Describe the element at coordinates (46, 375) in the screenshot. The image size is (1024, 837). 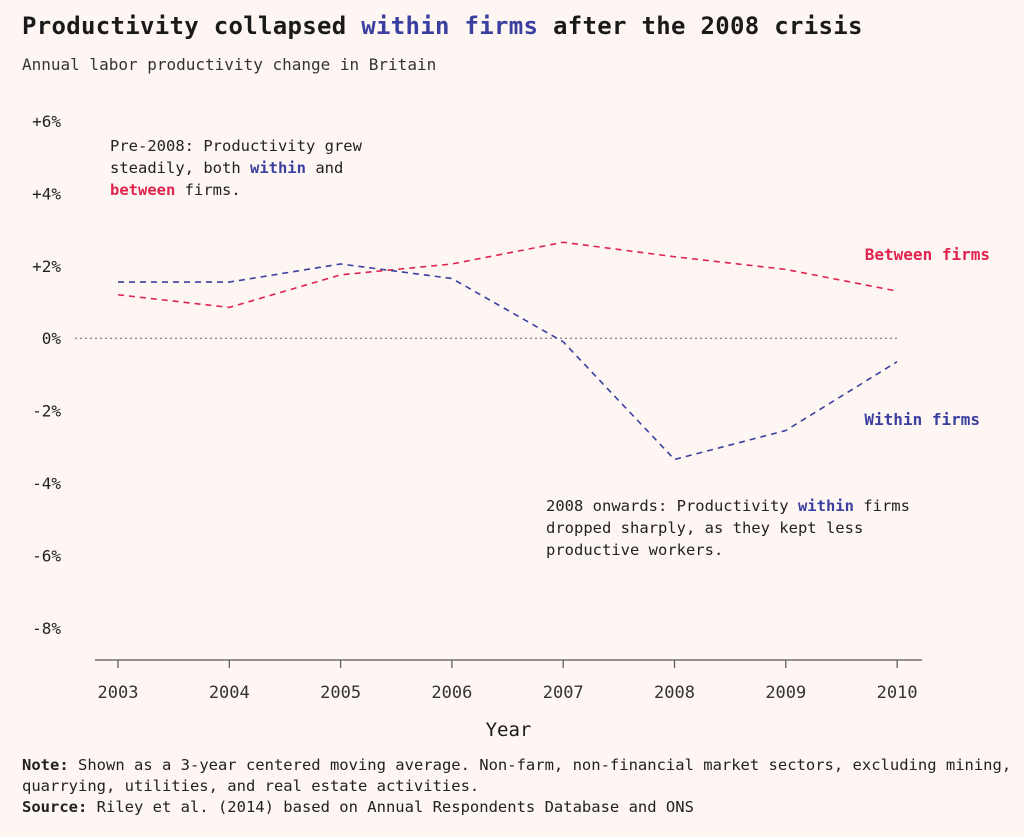
I see `y-axis-labels: +6% +4% +2% 0% -2% -4% -6% -8%` at that location.